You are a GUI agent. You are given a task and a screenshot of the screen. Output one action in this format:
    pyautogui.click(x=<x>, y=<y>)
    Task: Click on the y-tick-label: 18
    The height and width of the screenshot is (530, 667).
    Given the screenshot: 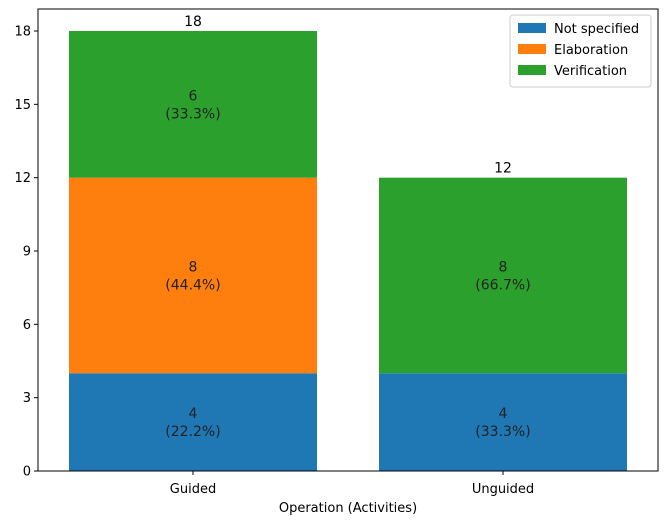 What is the action you would take?
    pyautogui.click(x=22, y=32)
    